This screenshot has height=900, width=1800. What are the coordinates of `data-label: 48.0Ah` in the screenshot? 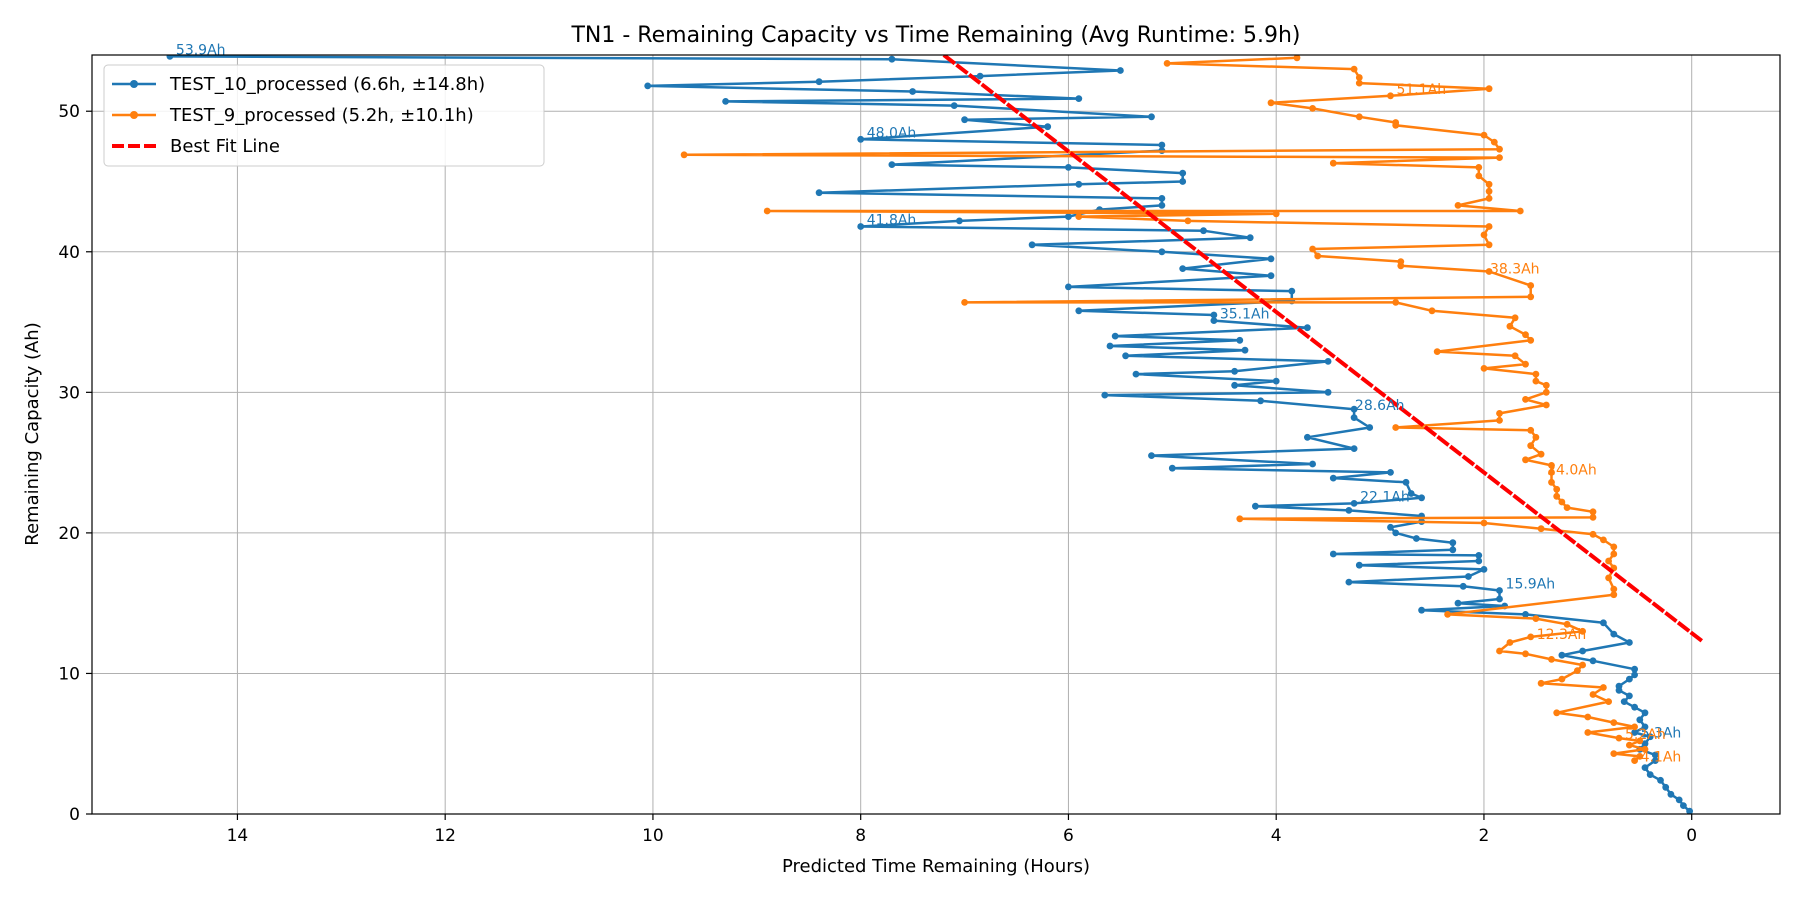 It's located at (892, 133).